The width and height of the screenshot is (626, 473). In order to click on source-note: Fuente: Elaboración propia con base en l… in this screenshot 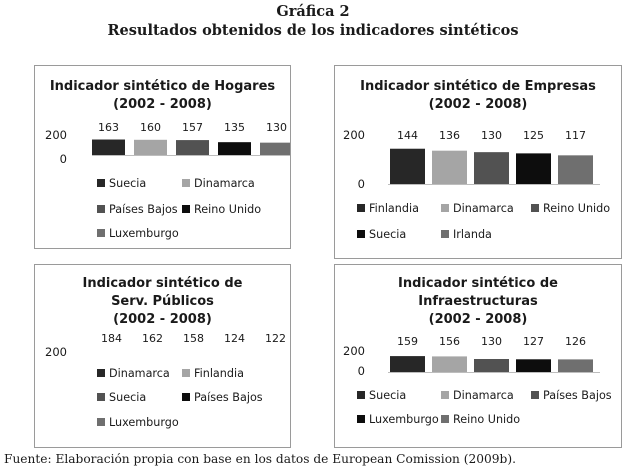, I will do `click(260, 459)`.